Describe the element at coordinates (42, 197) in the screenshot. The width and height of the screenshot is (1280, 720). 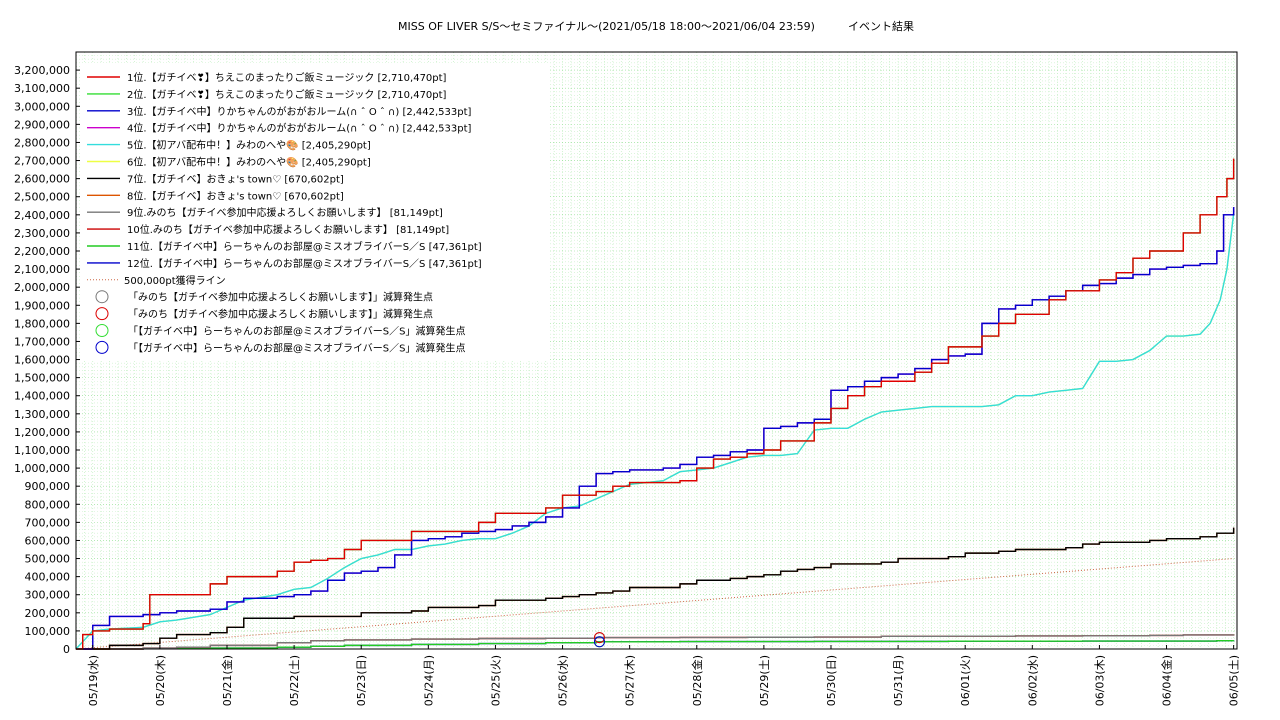
I see `y-tick-label: 2,500,000` at that location.